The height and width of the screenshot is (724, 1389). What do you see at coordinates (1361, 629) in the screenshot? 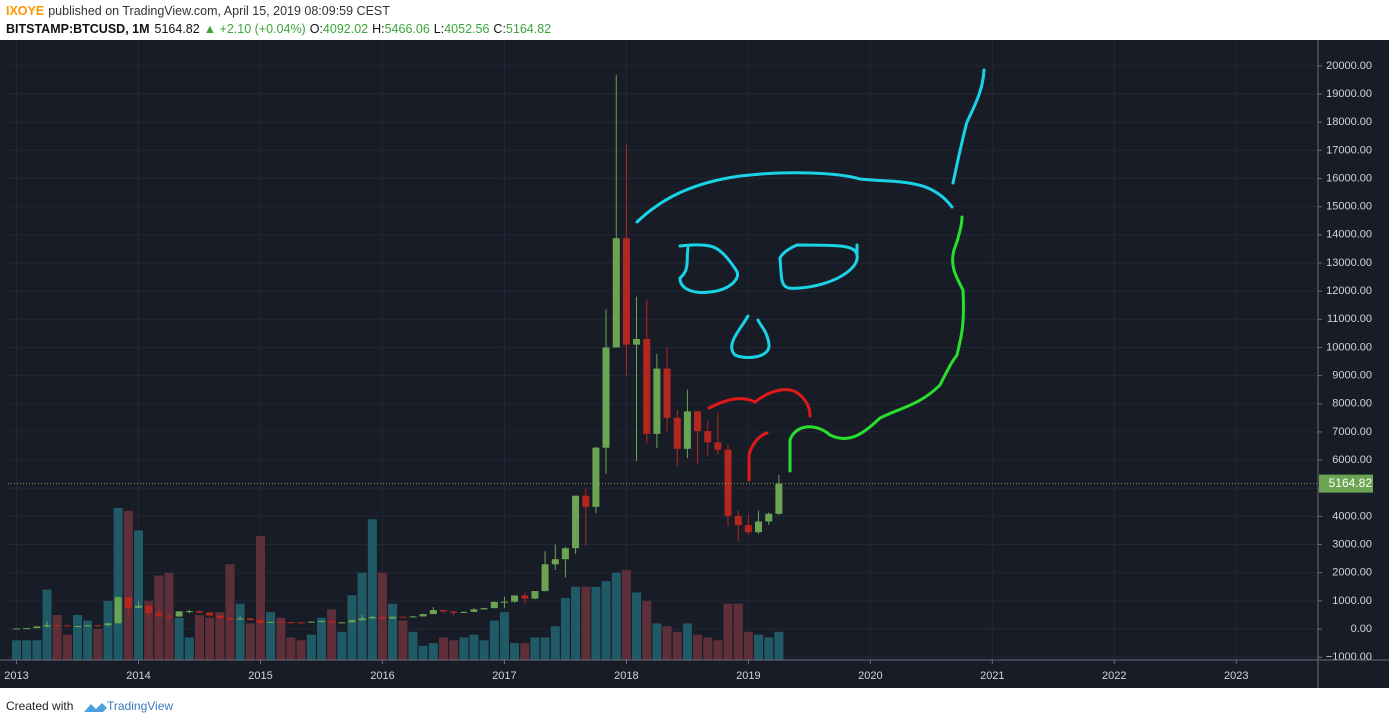
I see `y-tick-label: 0.00` at bounding box center [1361, 629].